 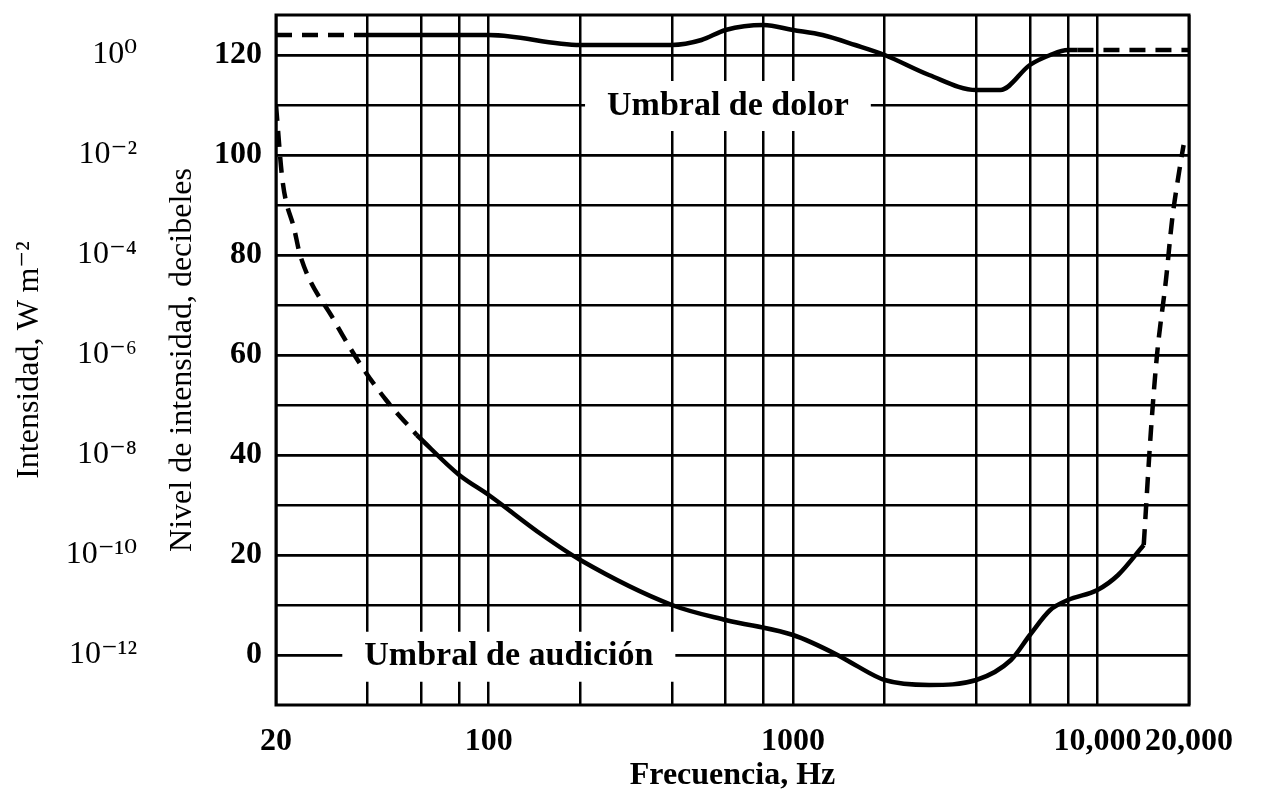 What do you see at coordinates (106, 452) in the screenshot?
I see `y-tick-label: 10⁻⁸` at bounding box center [106, 452].